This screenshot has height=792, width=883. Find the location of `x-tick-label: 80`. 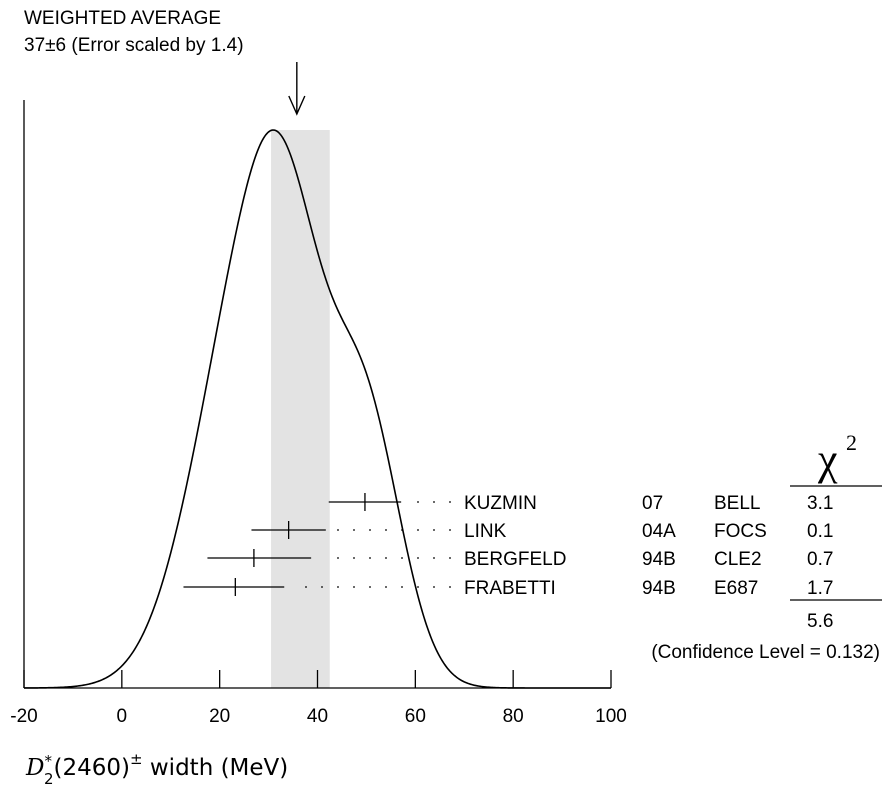

x-tick-label: 80 is located at coordinates (513, 716).